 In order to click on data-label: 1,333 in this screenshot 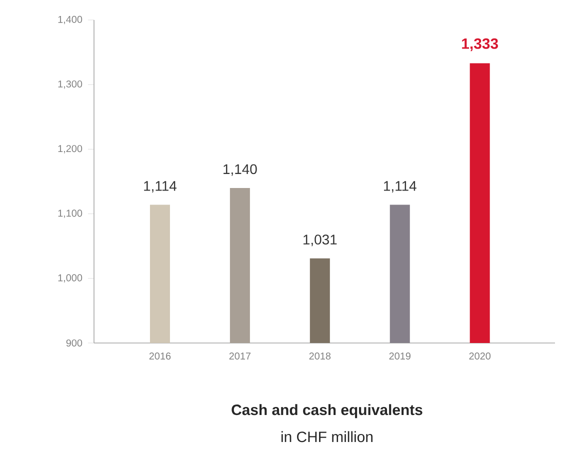, I will do `click(480, 45)`.